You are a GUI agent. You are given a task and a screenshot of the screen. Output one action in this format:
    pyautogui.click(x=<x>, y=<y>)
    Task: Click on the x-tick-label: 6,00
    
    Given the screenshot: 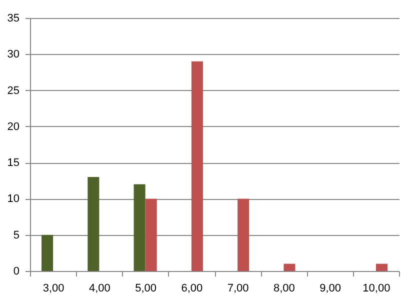 What is the action you would take?
    pyautogui.click(x=192, y=288)
    